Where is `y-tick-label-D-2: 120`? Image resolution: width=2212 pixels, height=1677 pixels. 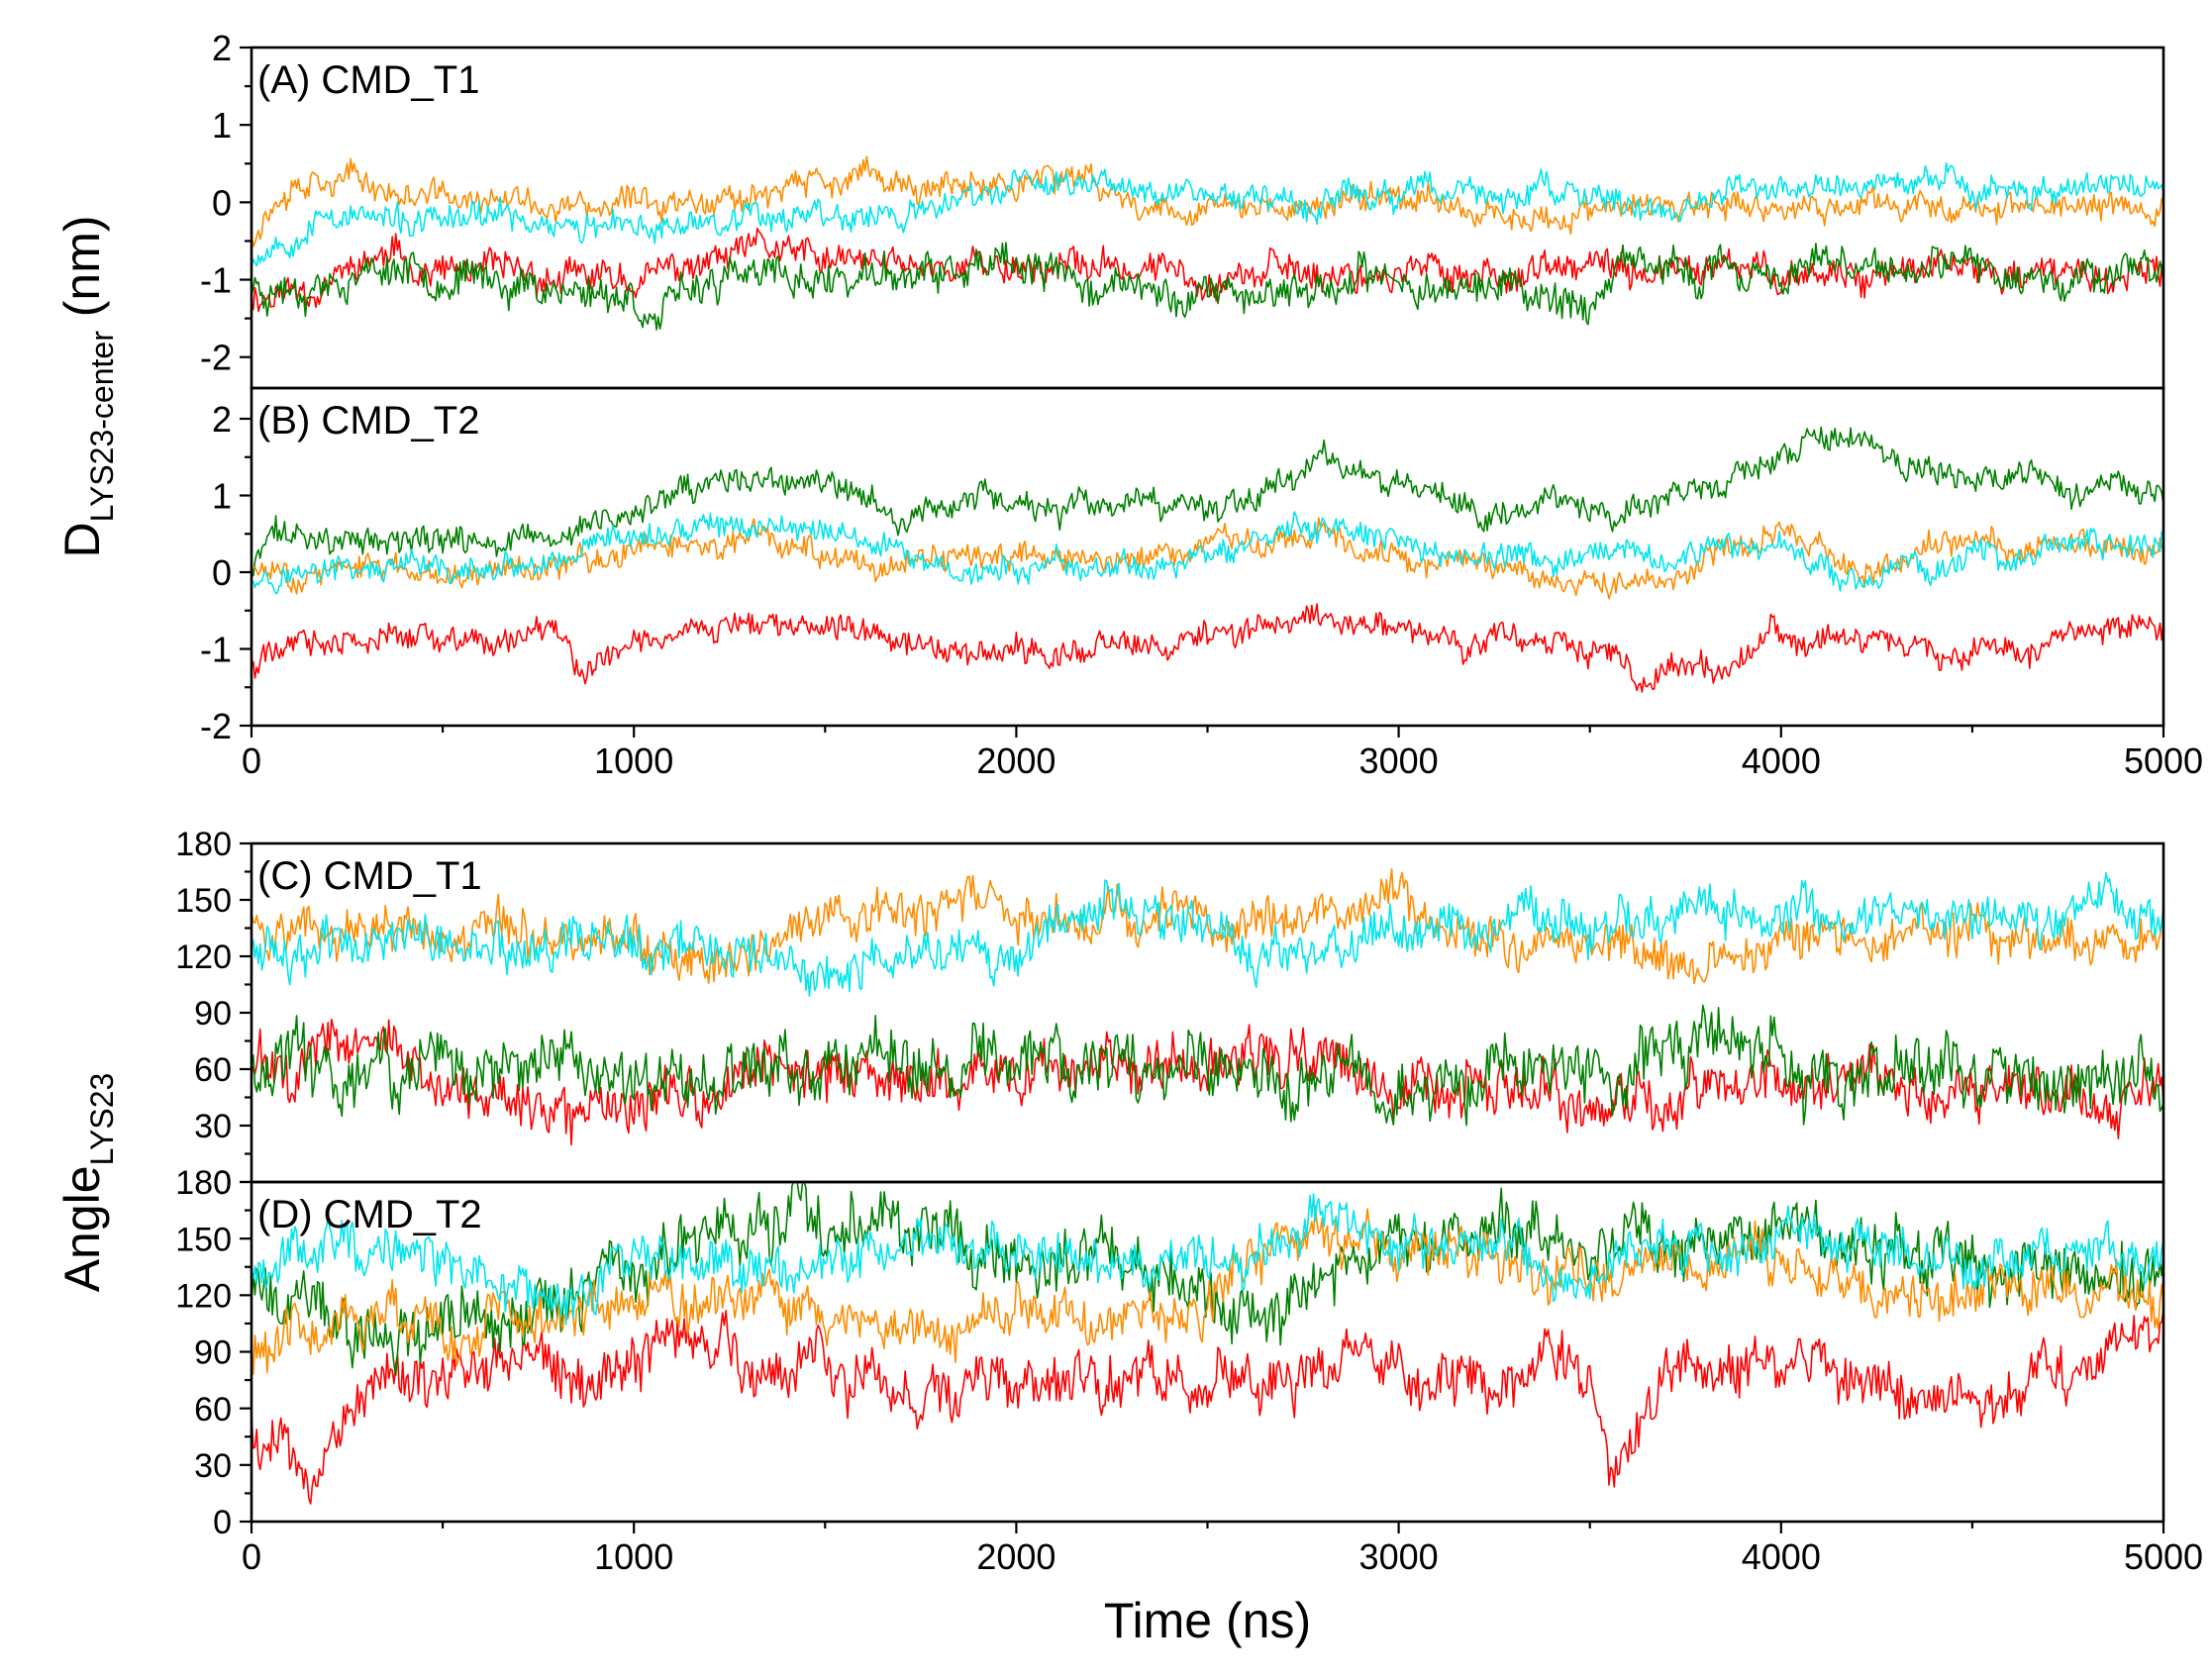 y-tick-label-D-2: 120 is located at coordinates (203, 1297).